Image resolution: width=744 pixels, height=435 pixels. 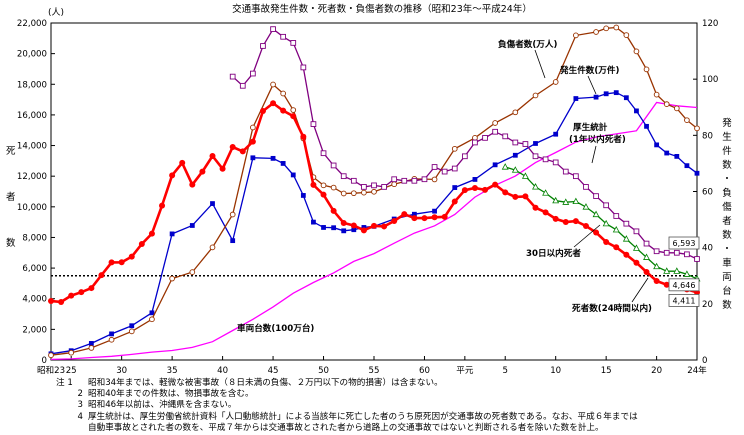 I want to click on right-tick-label: 20, so click(x=707, y=305).